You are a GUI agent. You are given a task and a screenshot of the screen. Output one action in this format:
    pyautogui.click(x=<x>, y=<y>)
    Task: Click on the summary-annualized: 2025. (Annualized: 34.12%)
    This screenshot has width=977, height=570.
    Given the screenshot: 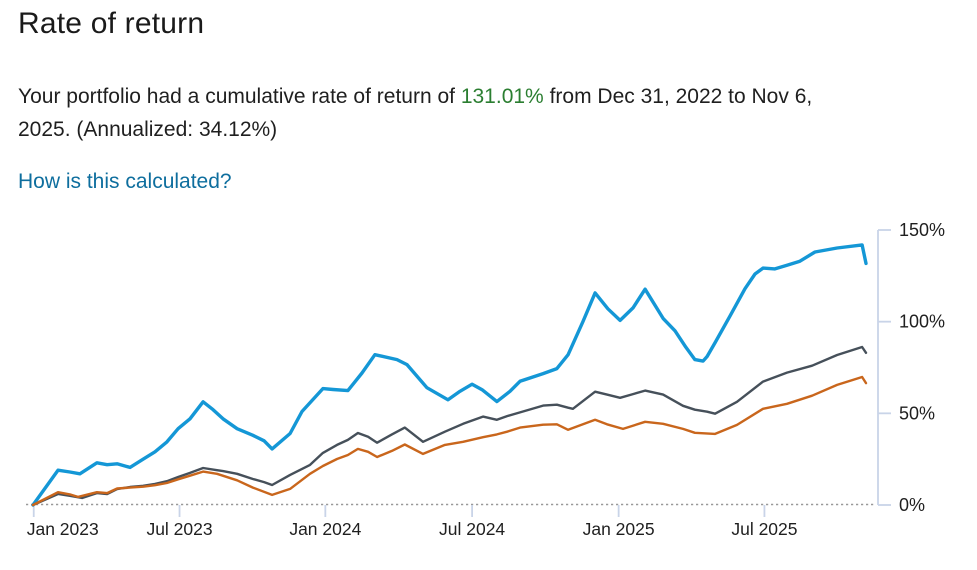 What is the action you would take?
    pyautogui.click(x=148, y=129)
    